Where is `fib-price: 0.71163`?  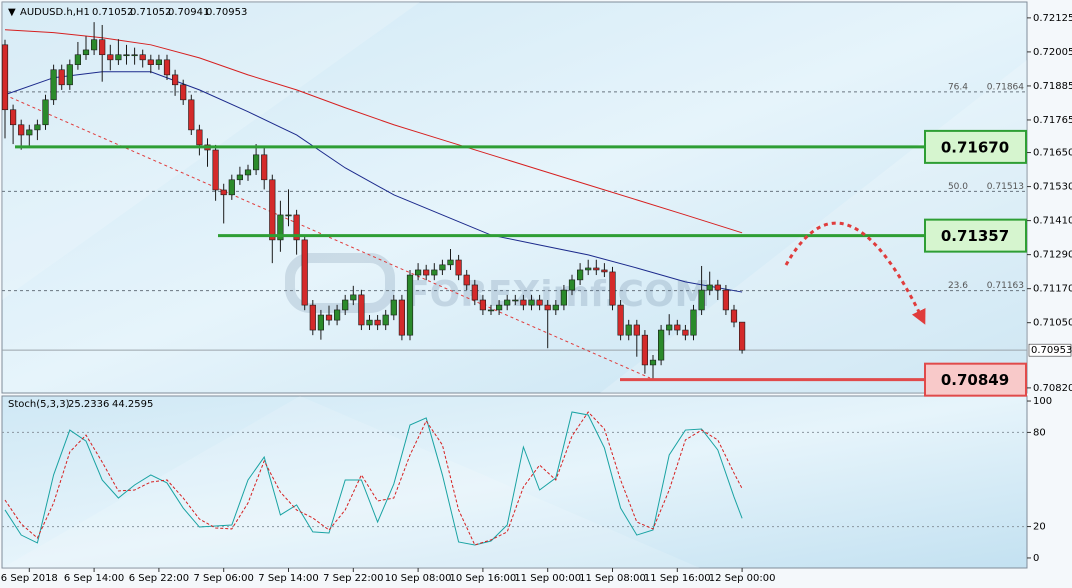
fib-price: 0.71163 is located at coordinates (1005, 286).